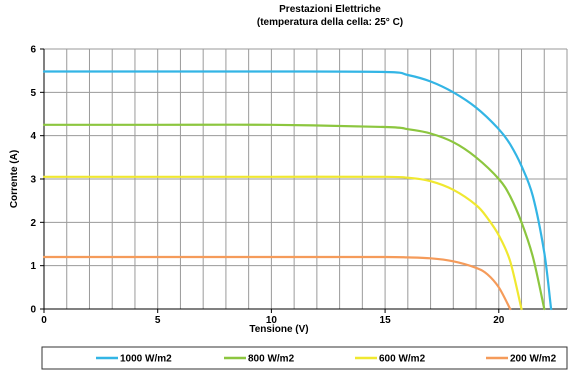  What do you see at coordinates (326, 359) in the screenshot?
I see `legend: 1000 W/m2 800 W/m2 600 W/m2 200 W/m2` at bounding box center [326, 359].